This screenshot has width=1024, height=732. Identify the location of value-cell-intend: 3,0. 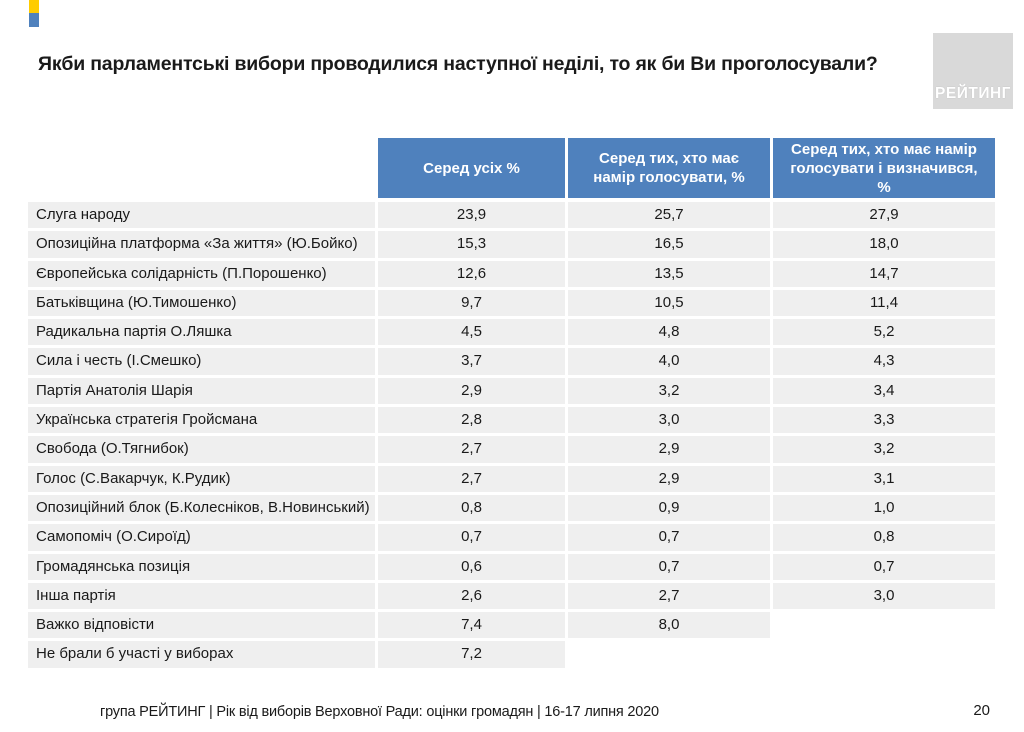
(669, 420).